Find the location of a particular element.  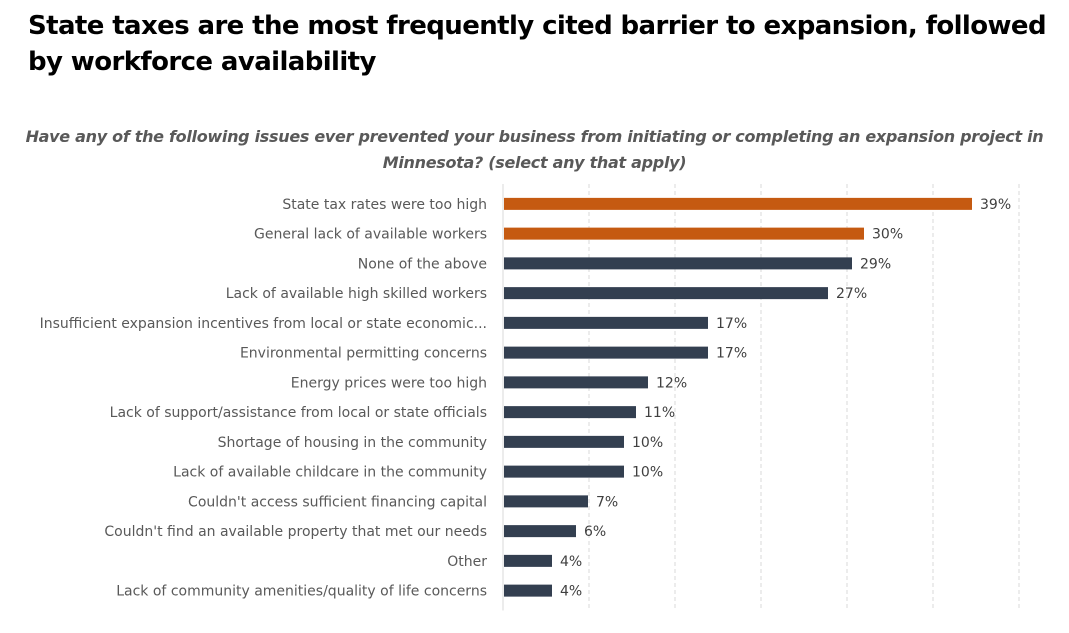

category-label: State tax rates were too high is located at coordinates (384, 205).